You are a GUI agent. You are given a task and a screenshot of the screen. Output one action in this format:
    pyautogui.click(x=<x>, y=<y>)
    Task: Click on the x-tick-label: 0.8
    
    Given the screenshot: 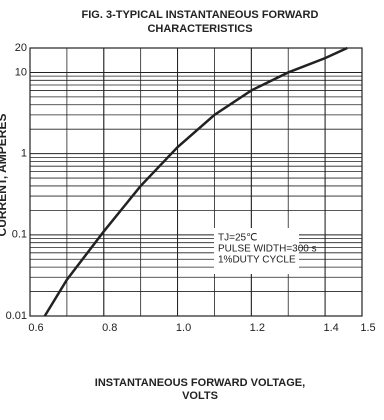 What is the action you would take?
    pyautogui.click(x=109, y=328)
    